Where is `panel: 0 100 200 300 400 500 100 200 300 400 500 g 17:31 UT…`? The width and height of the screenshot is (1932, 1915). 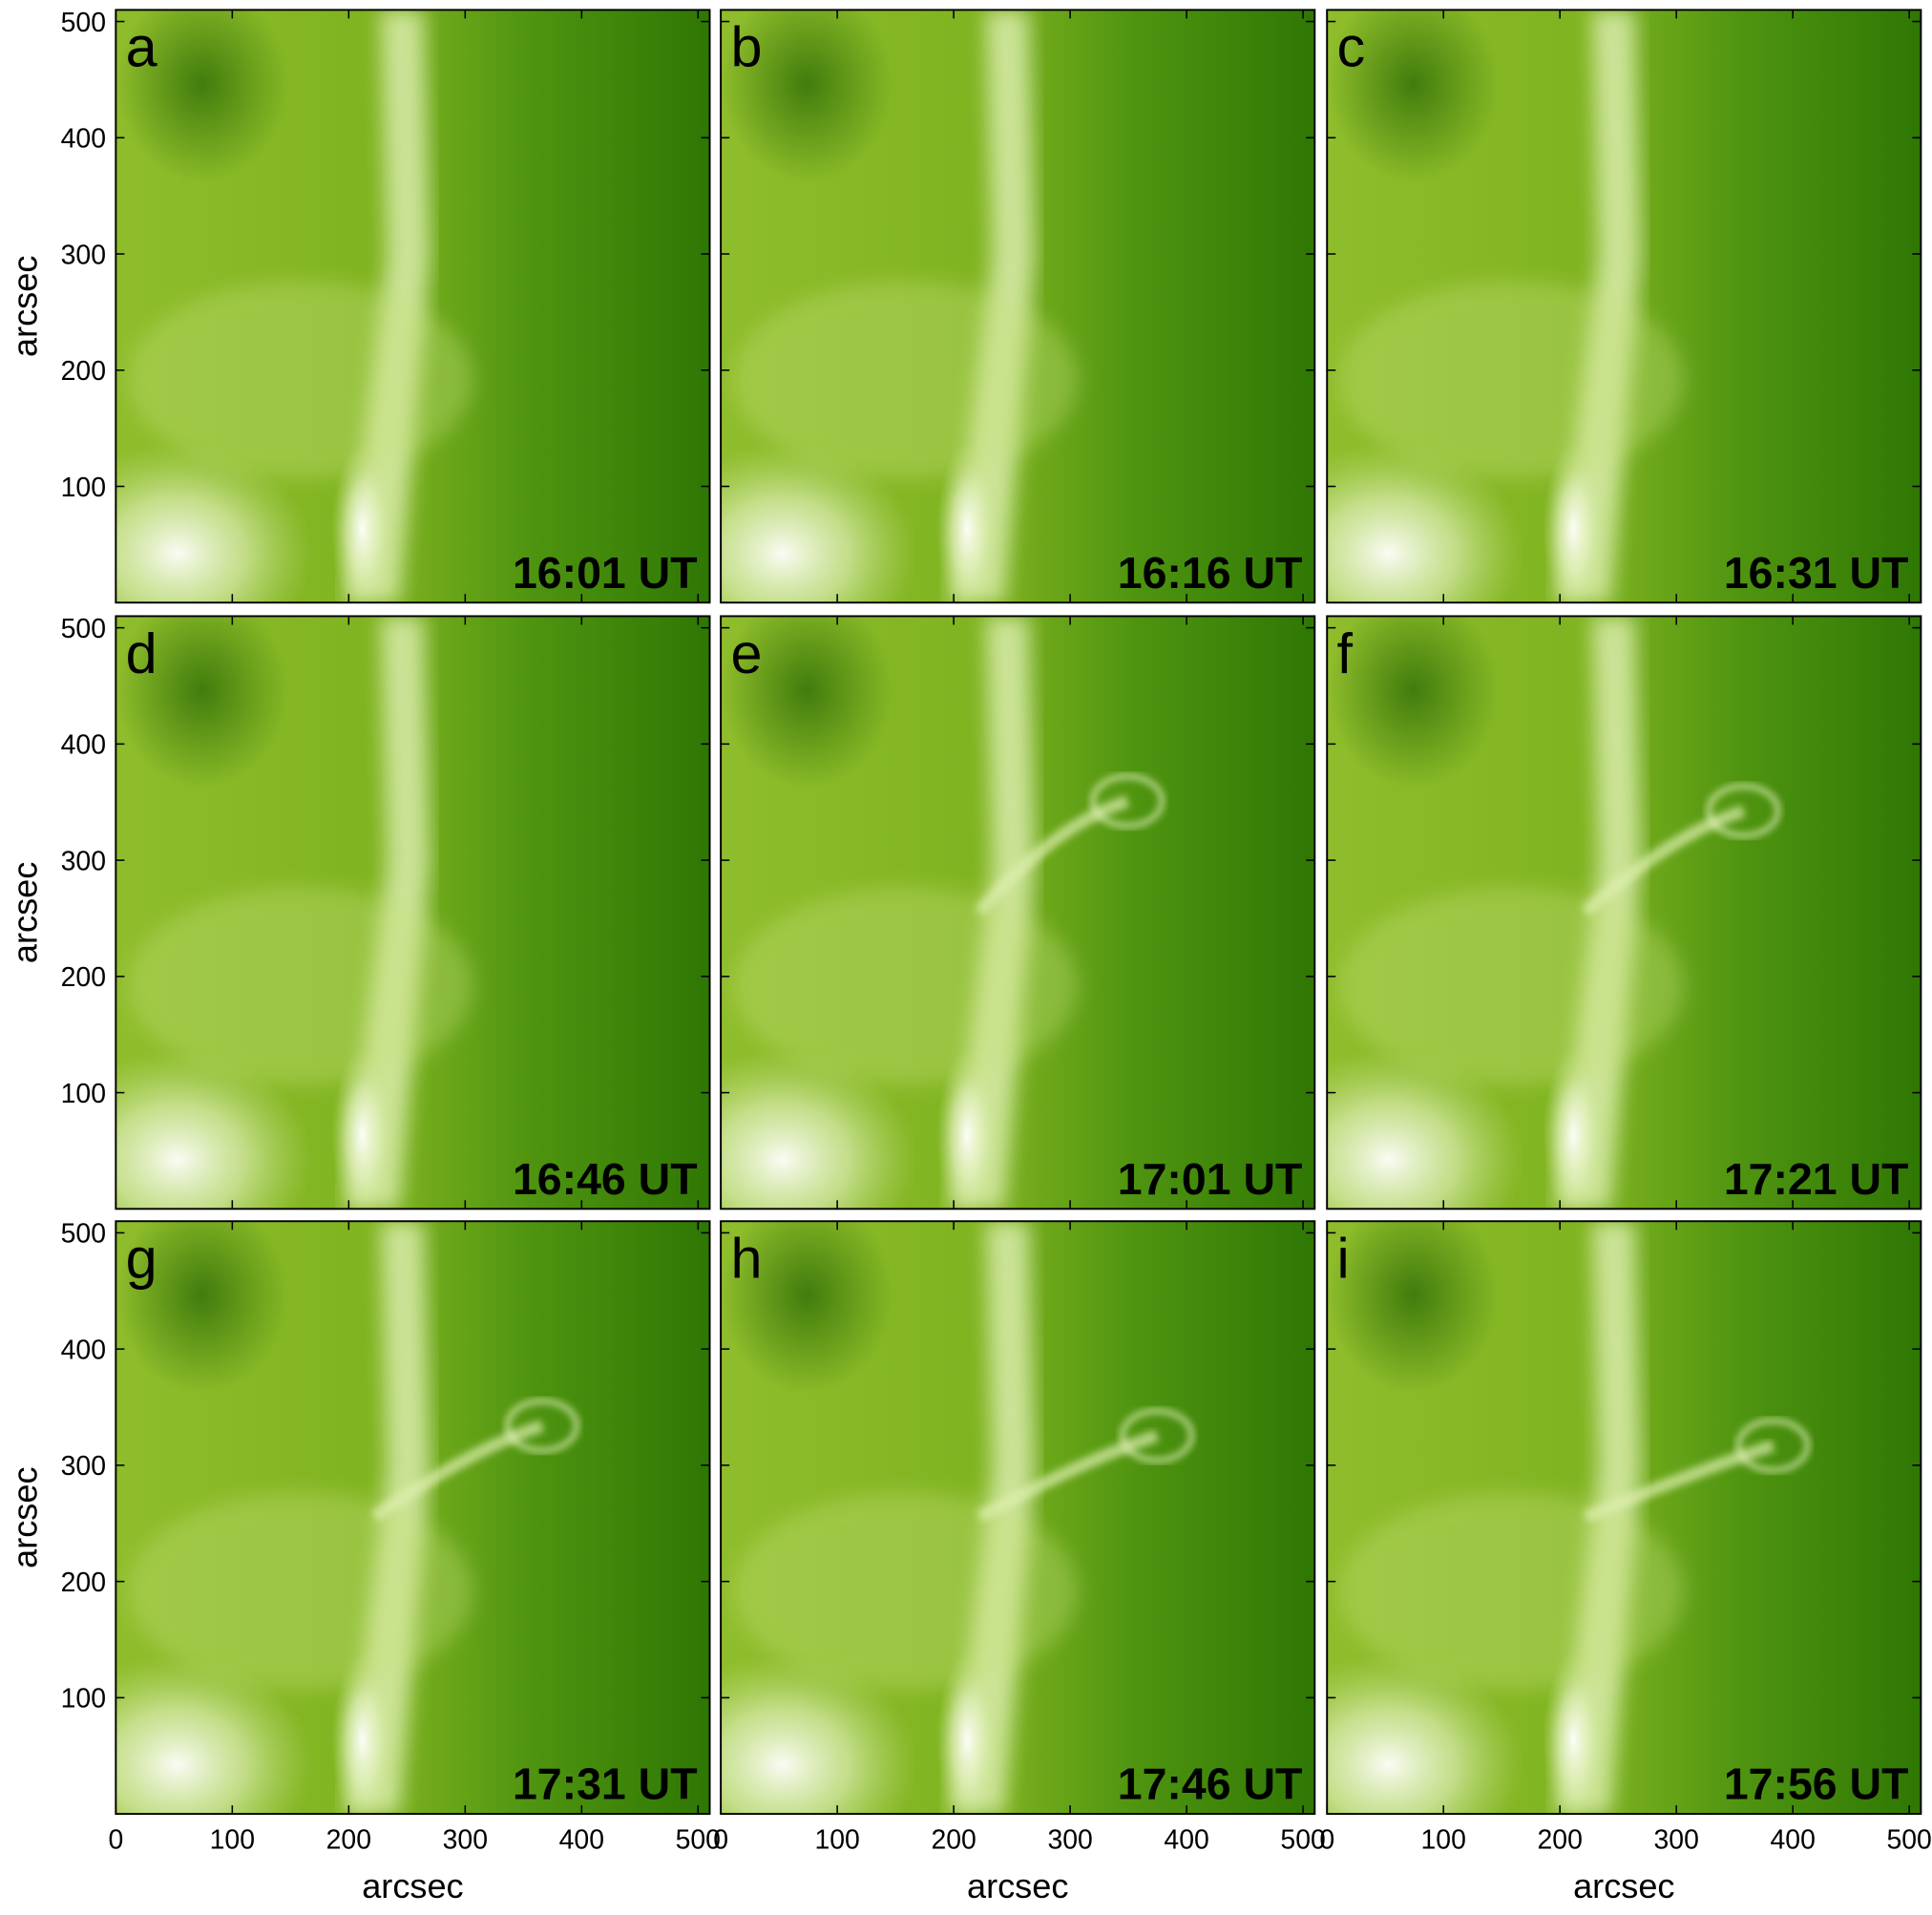
panel: 0 100 200 300 400 500 100 200 300 400 500 g 17:31 UT… is located at coordinates (364, 1562).